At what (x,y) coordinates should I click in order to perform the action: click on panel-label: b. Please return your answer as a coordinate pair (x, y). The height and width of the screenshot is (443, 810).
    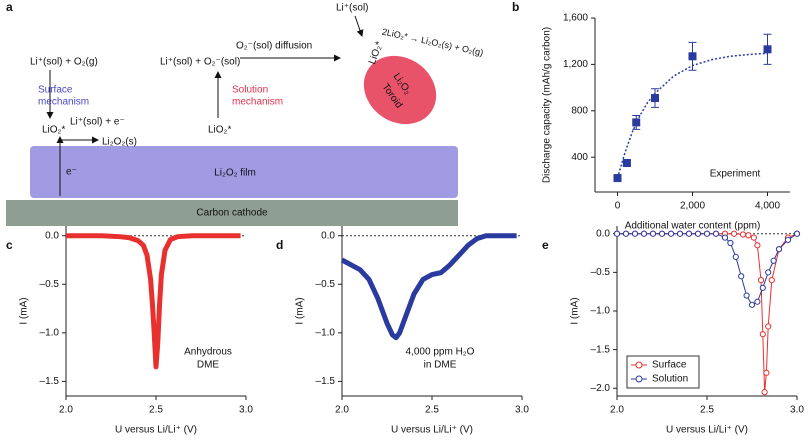
    Looking at the image, I should click on (515, 7).